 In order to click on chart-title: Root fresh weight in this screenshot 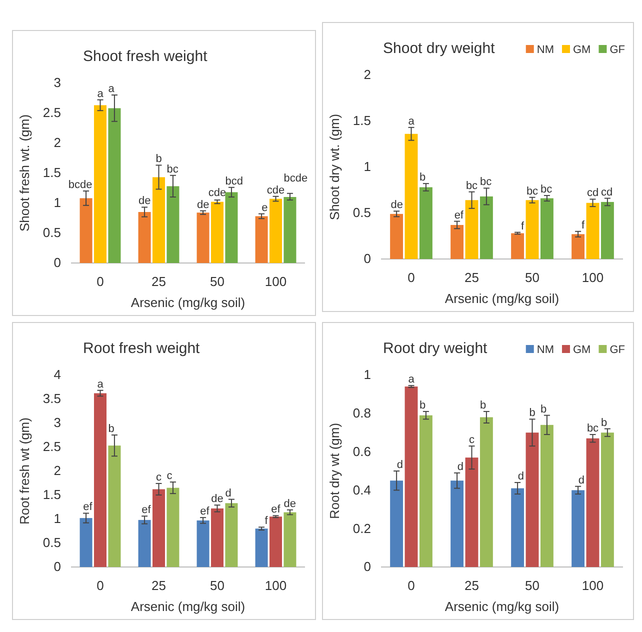, I will do `click(142, 348)`.